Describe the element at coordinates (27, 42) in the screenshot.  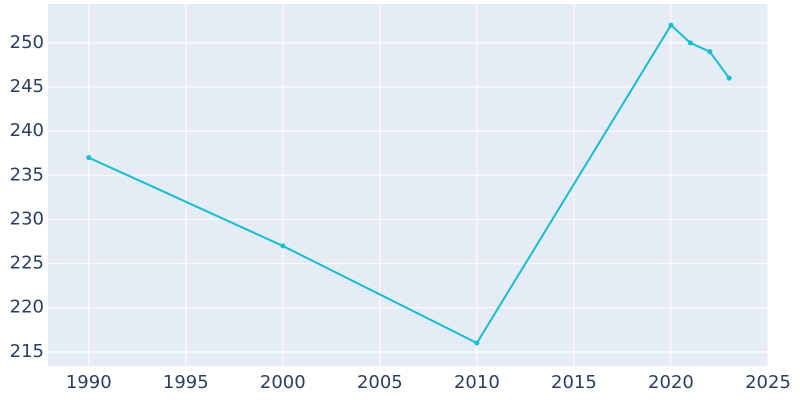
I see `y-tick-label: 250` at that location.